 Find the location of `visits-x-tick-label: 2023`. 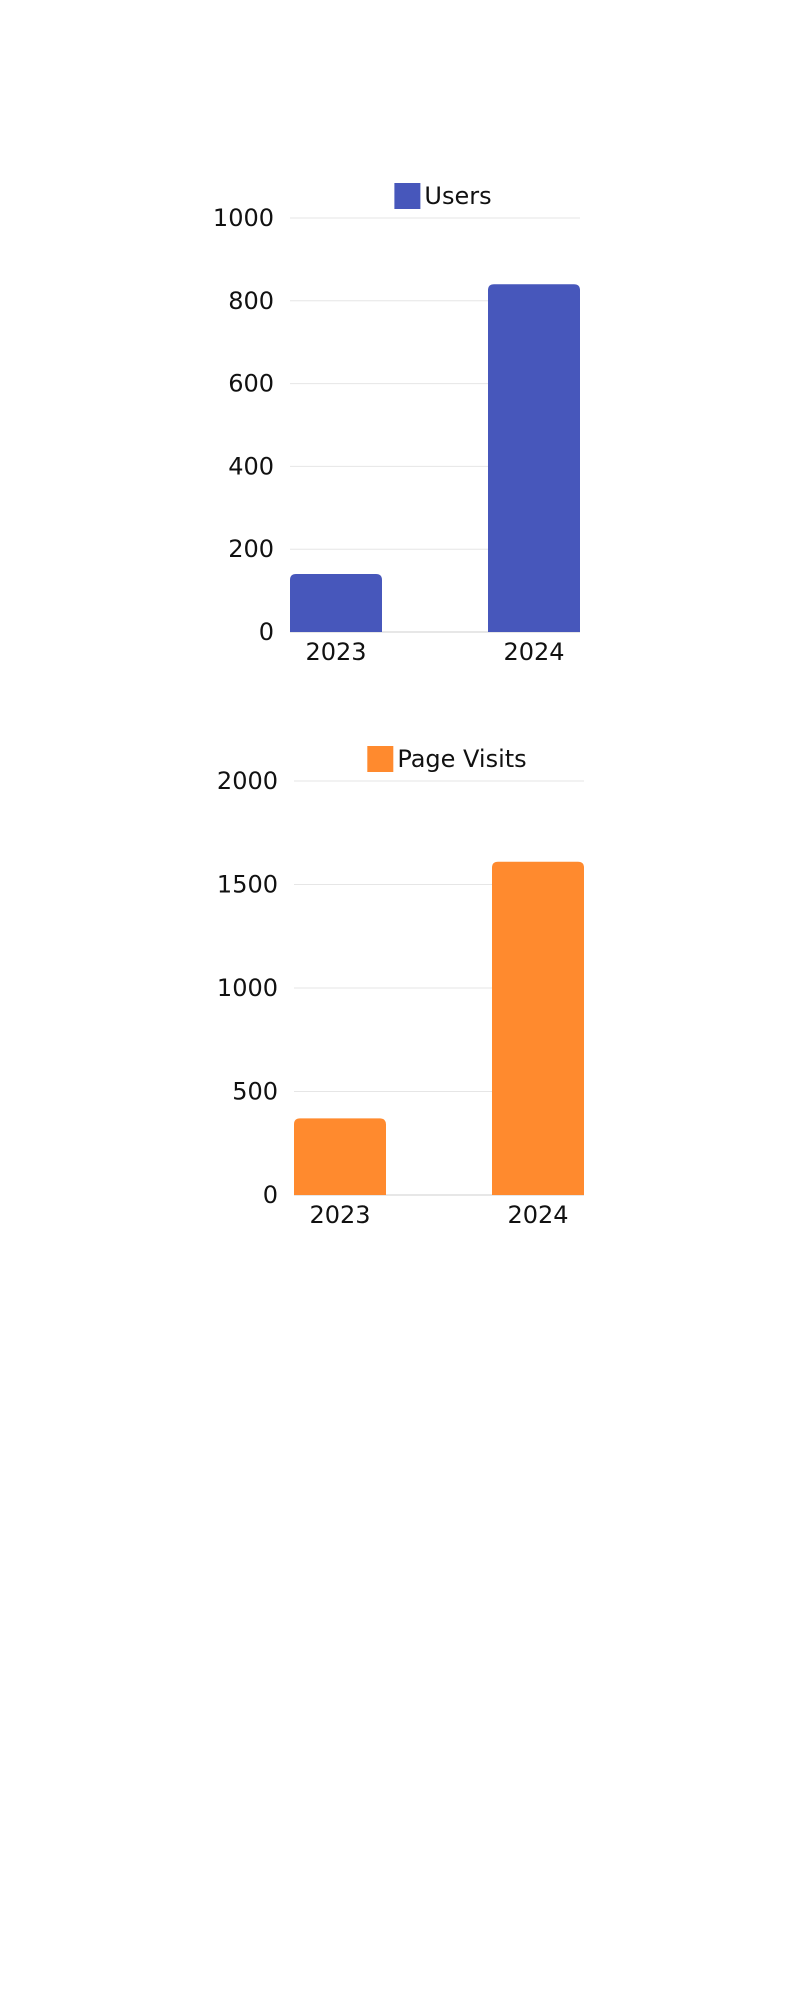

visits-x-tick-label: 2023 is located at coordinates (339, 1215).